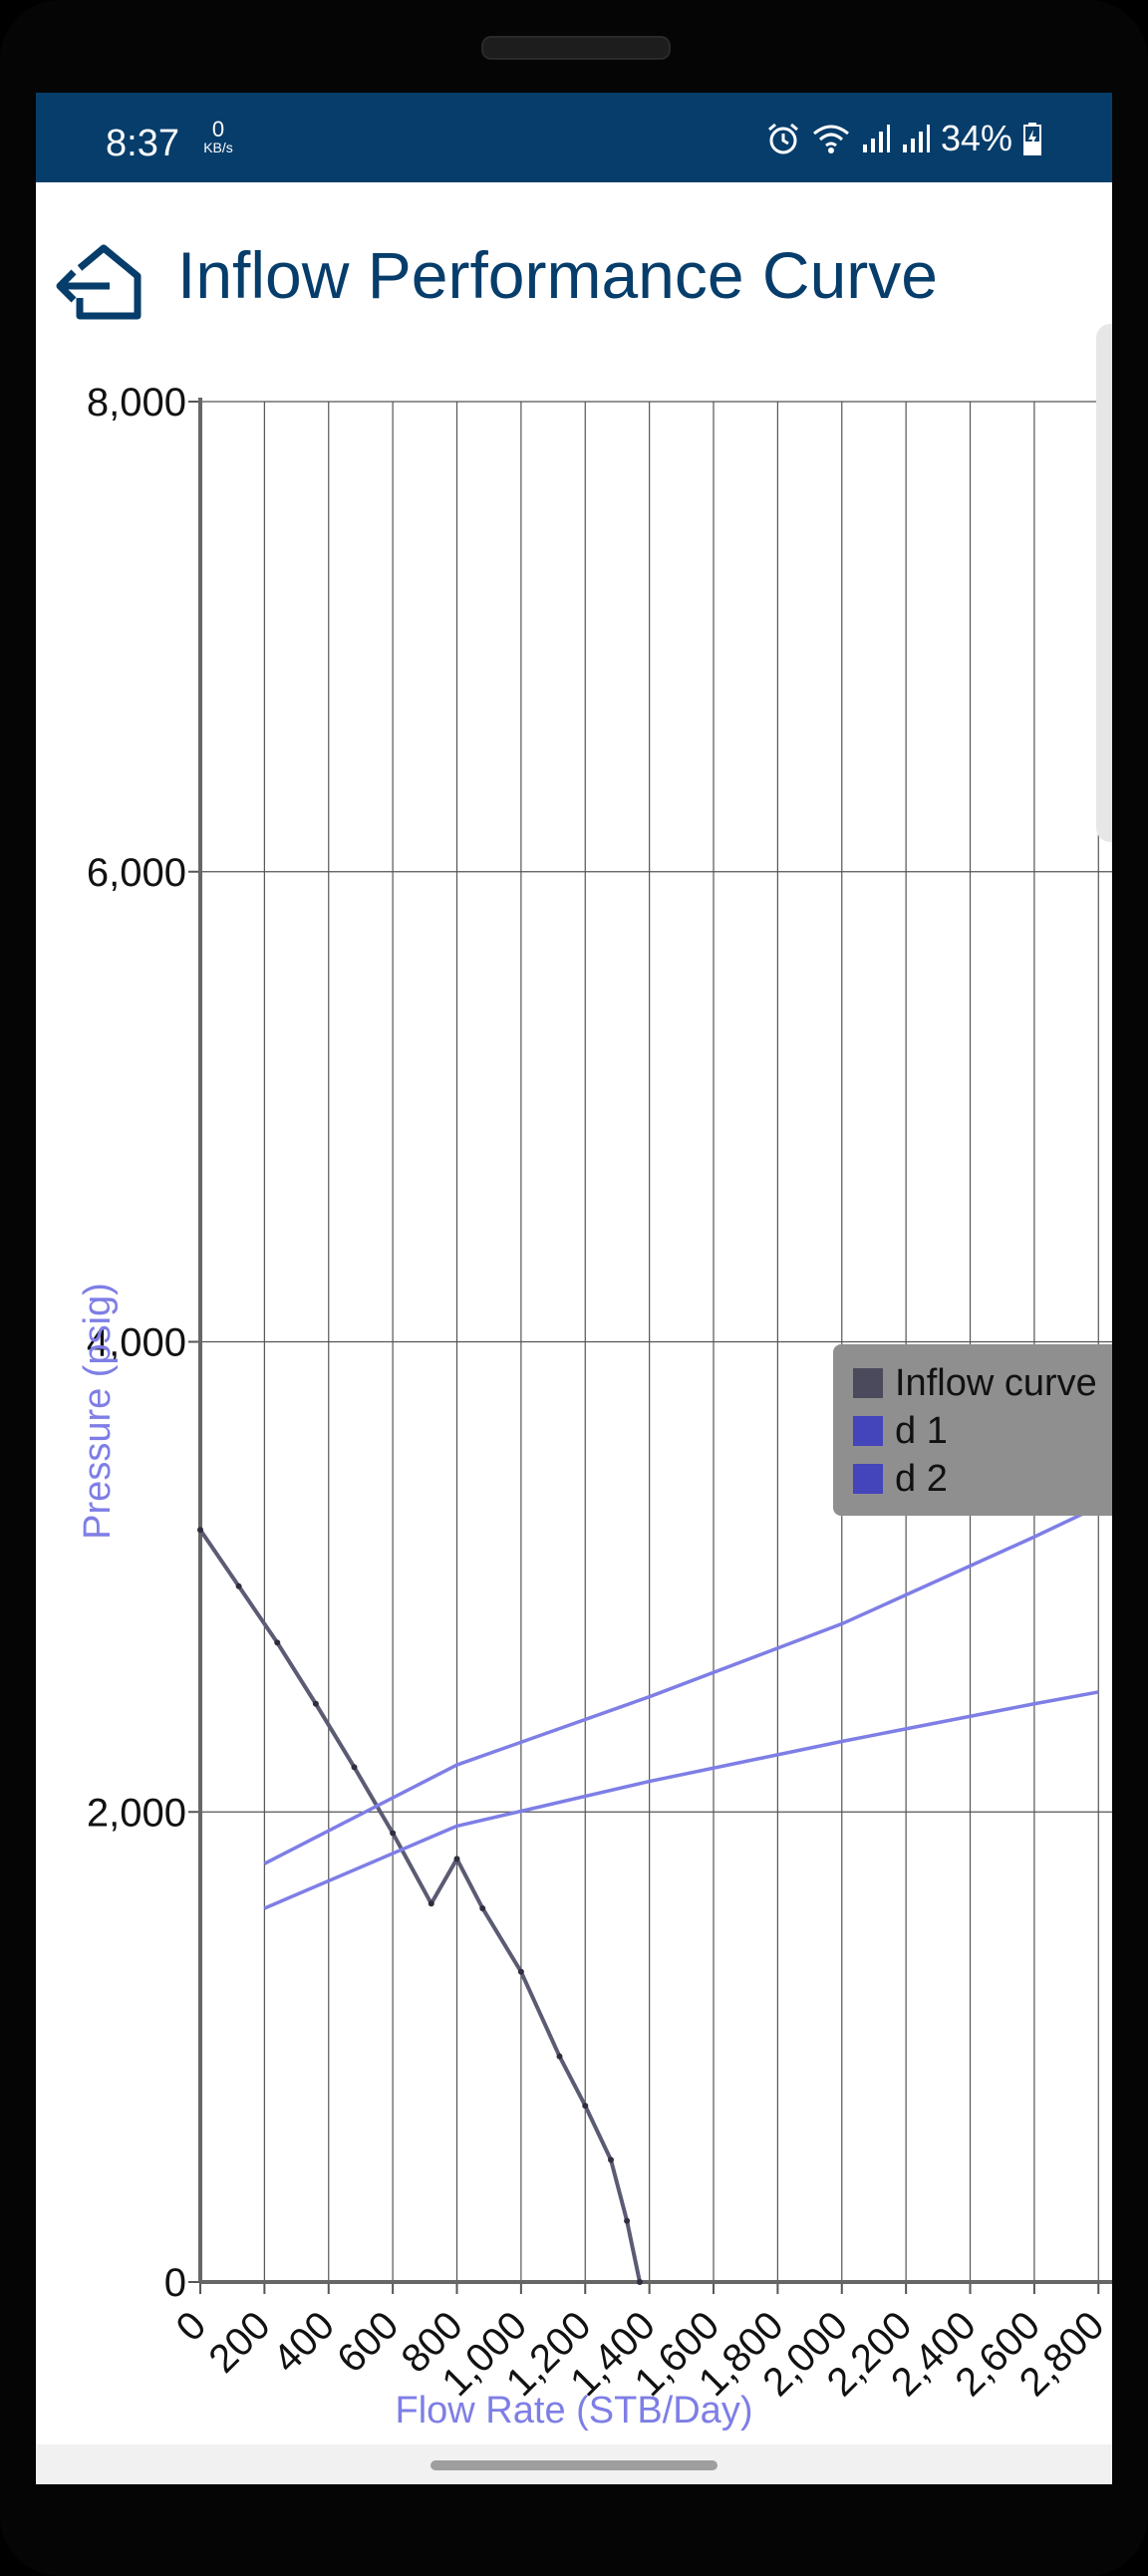 Image resolution: width=1148 pixels, height=2576 pixels. What do you see at coordinates (136, 403) in the screenshot?
I see `y-tick-label: 8,000` at bounding box center [136, 403].